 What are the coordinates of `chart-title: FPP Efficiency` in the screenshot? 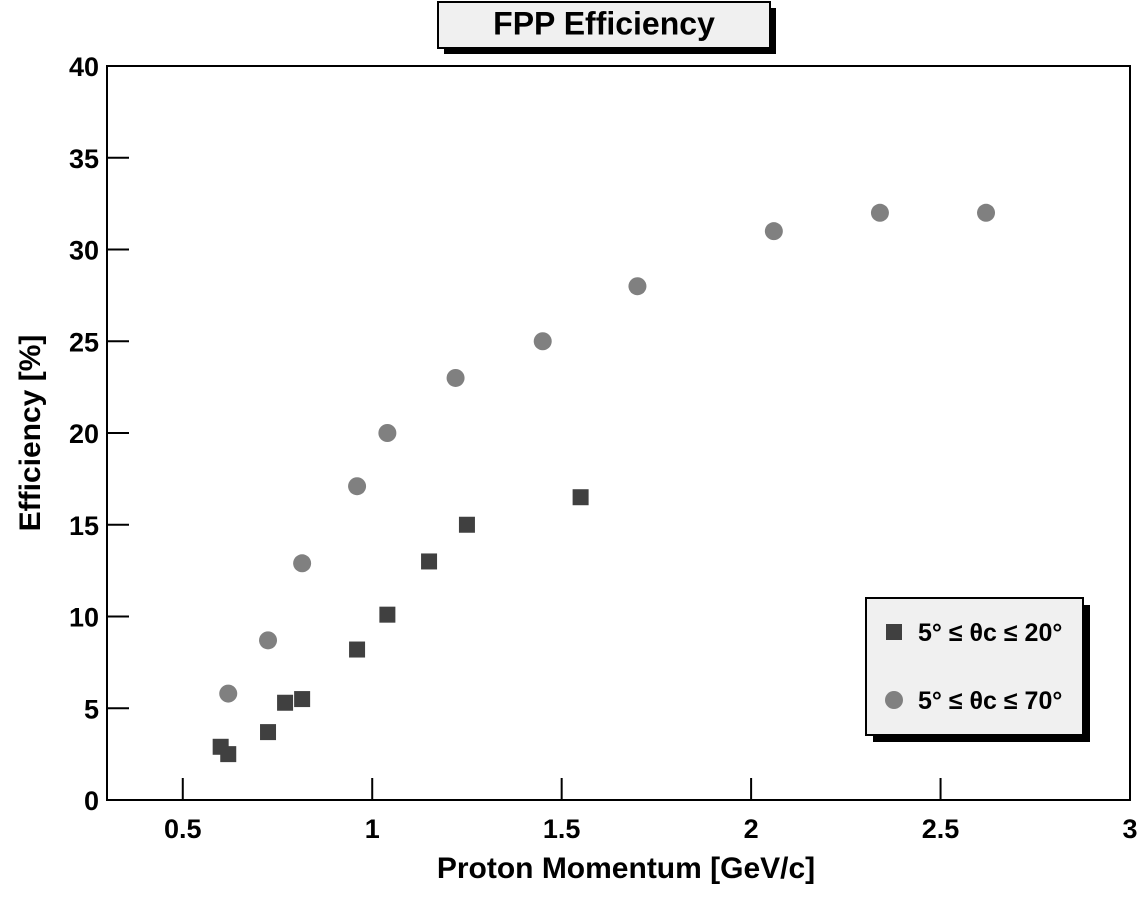 It's located at (604, 23).